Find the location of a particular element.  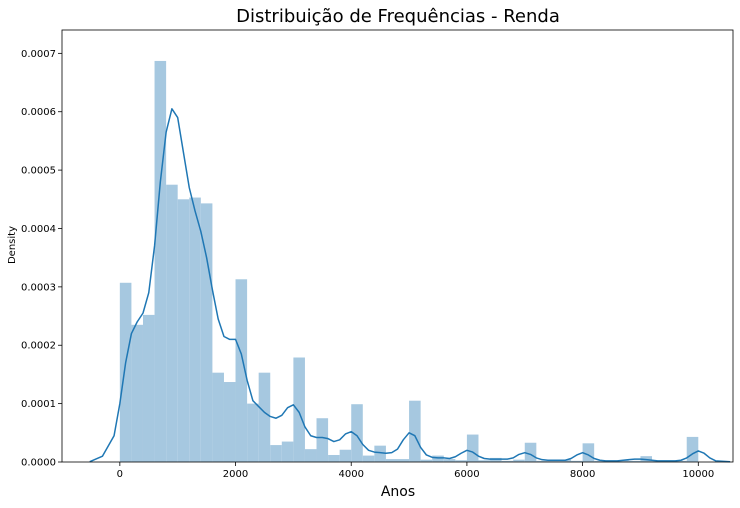

y-tick-label: 0.0002 is located at coordinates (38, 346).